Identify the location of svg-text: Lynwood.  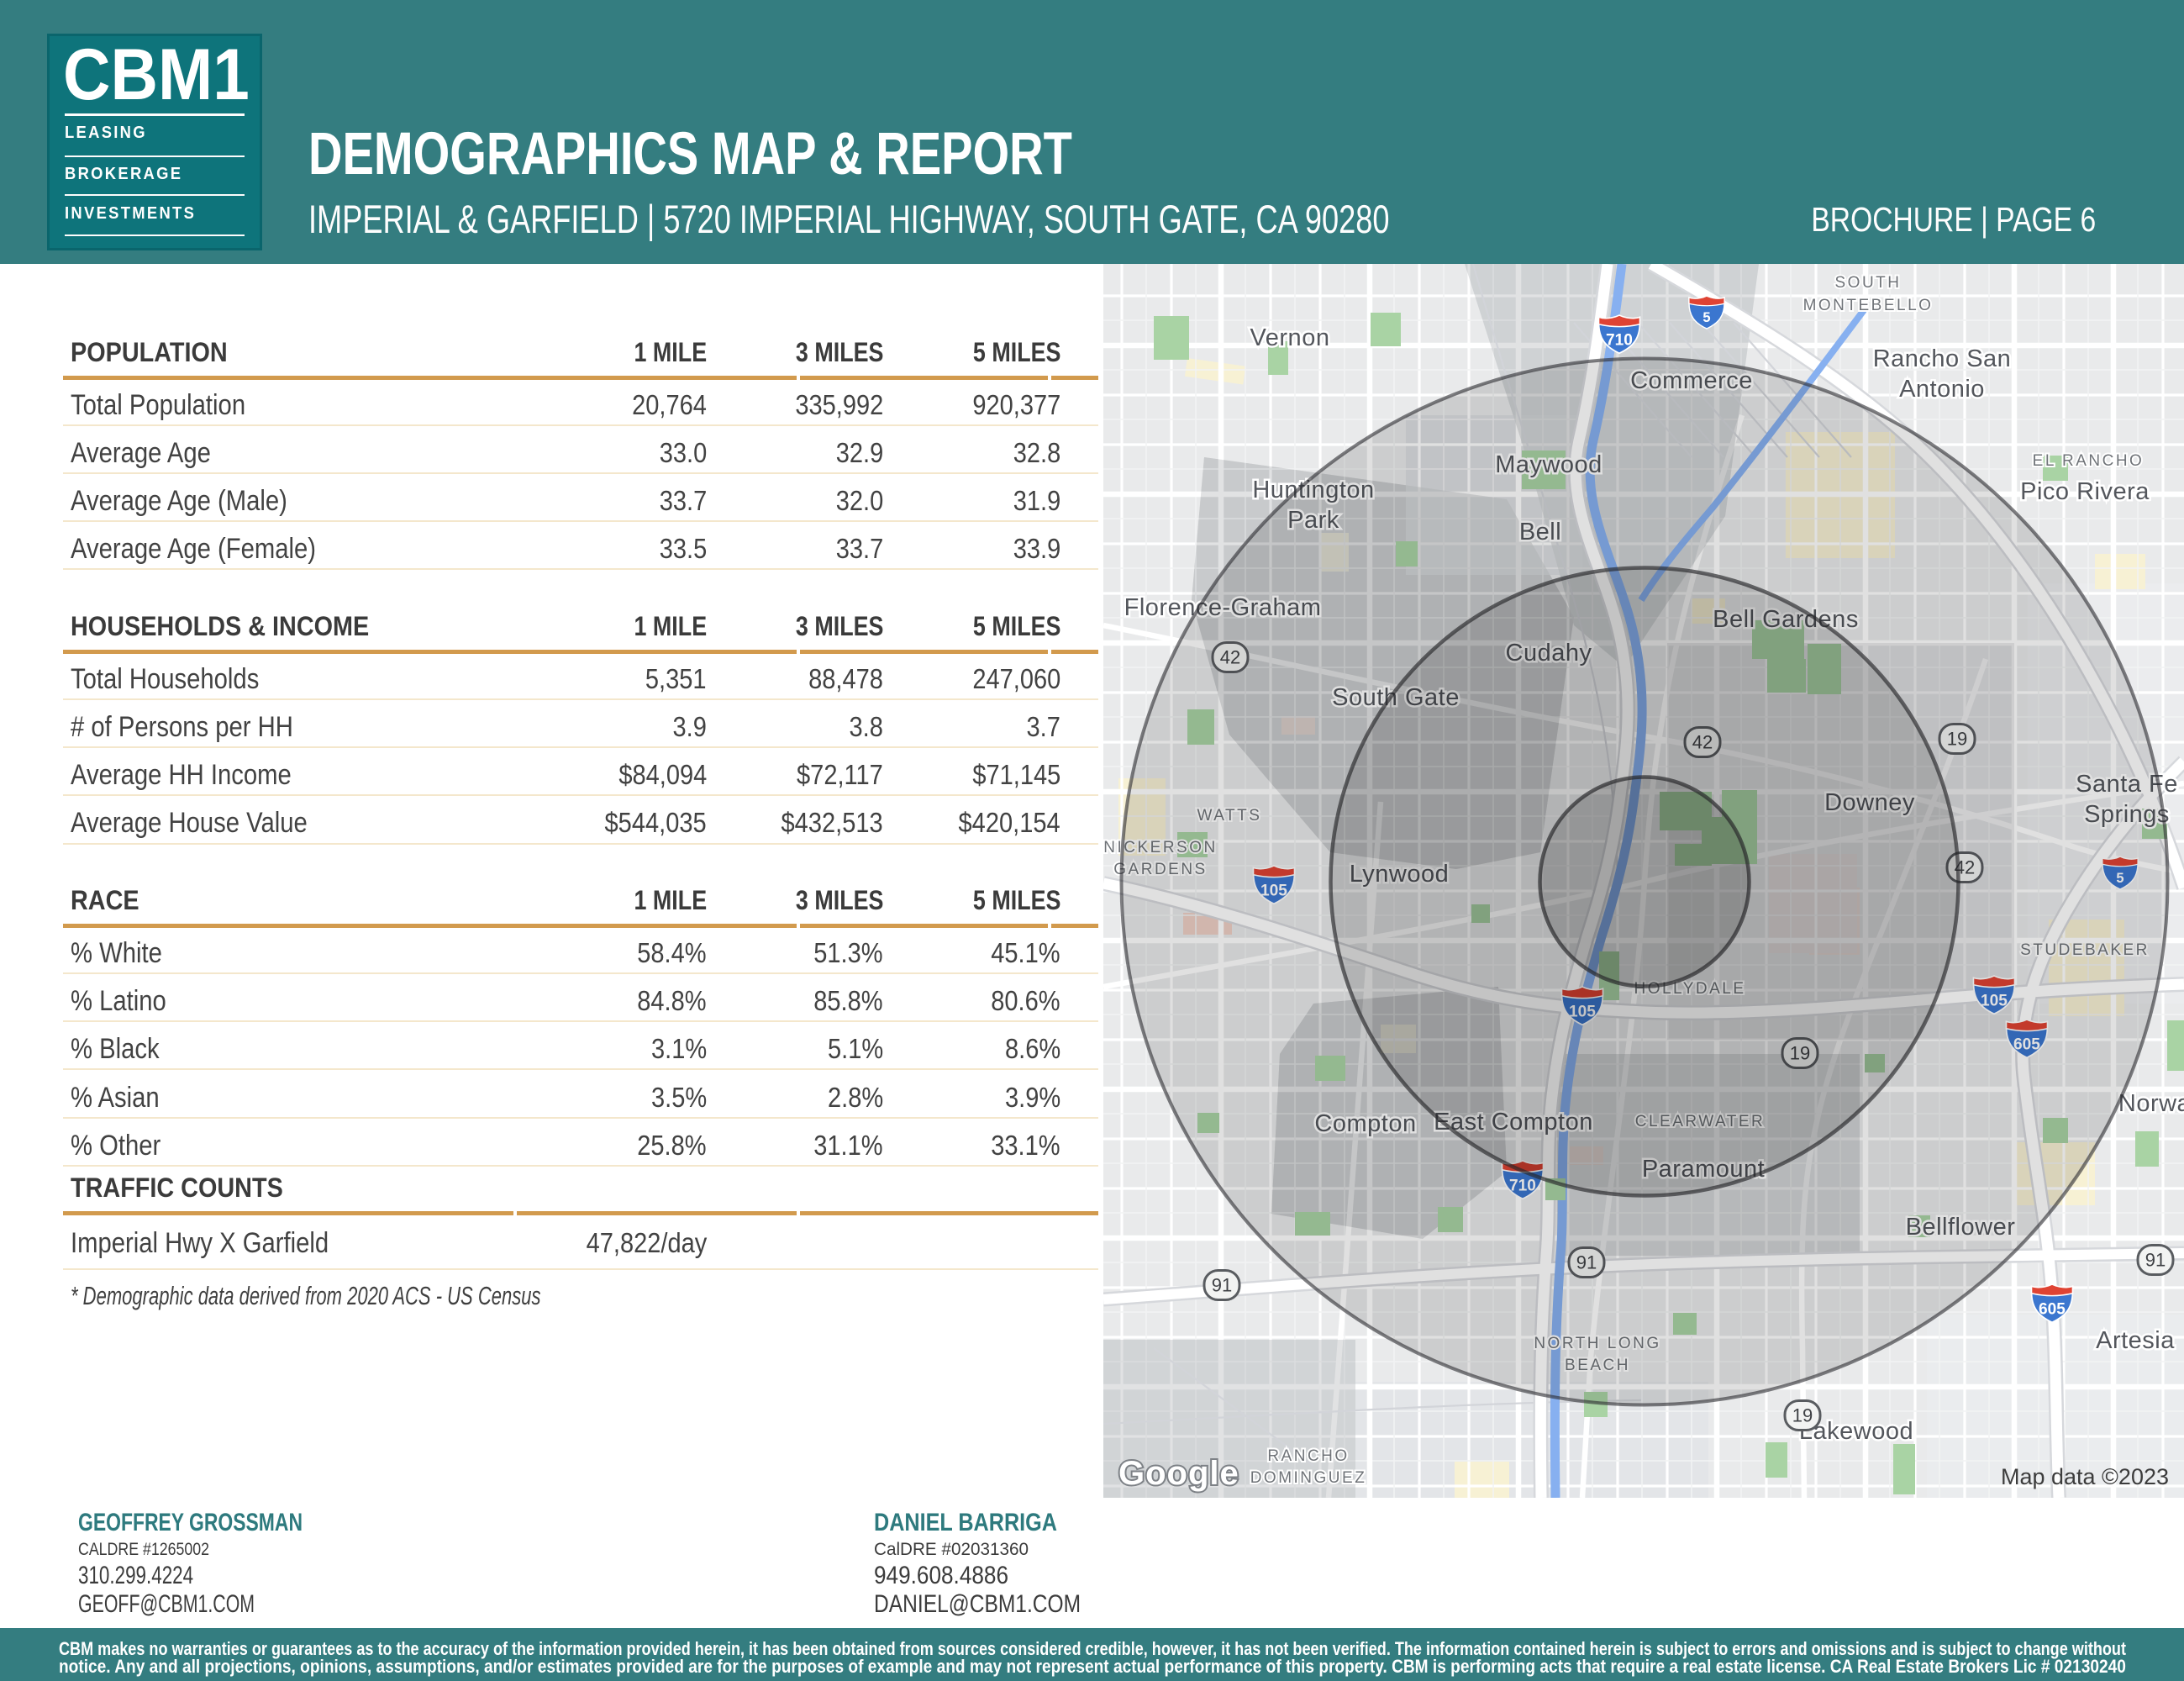
(1400, 874).